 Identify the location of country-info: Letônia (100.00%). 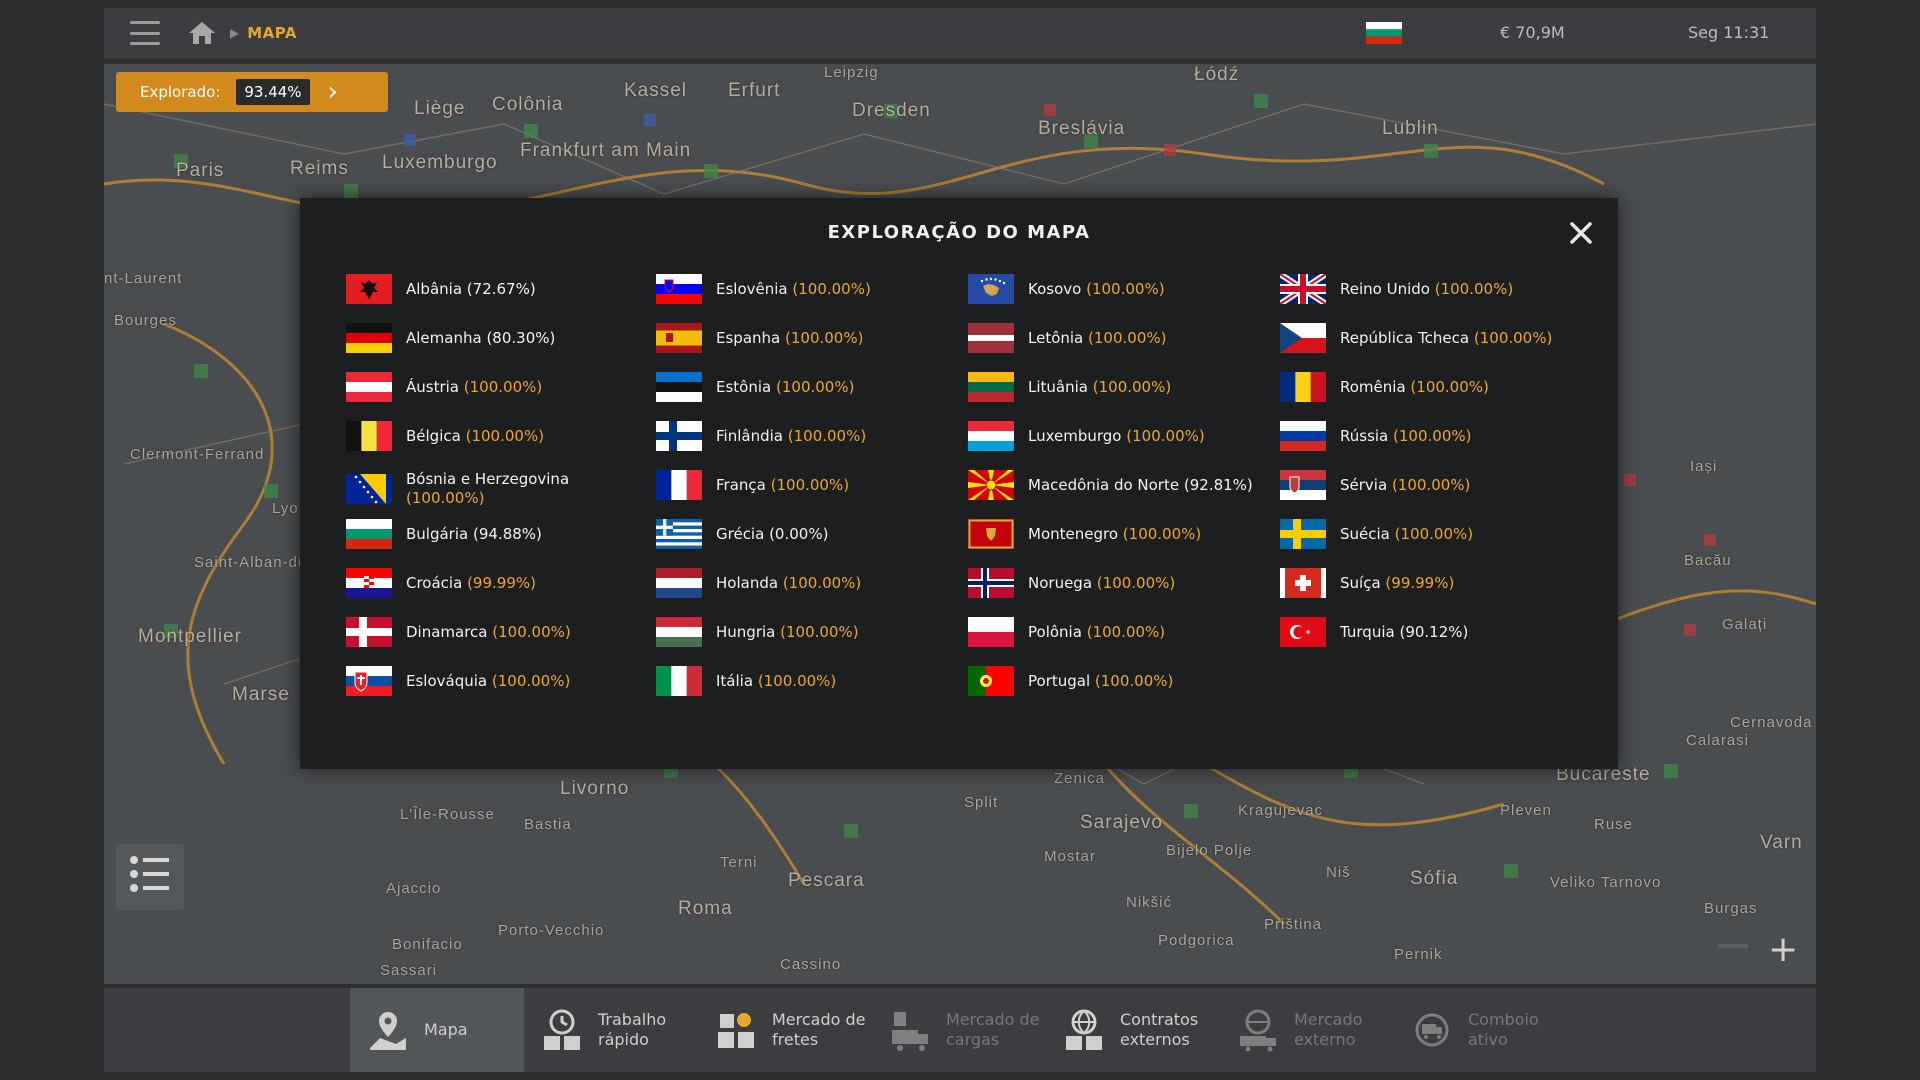
(1097, 338).